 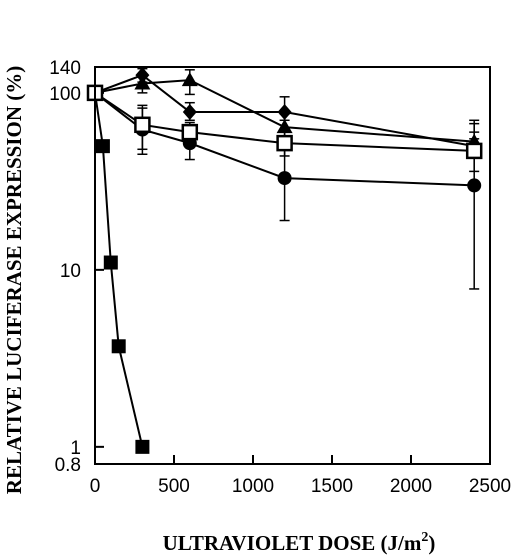 I want to click on series-open-square, so click(x=284, y=128).